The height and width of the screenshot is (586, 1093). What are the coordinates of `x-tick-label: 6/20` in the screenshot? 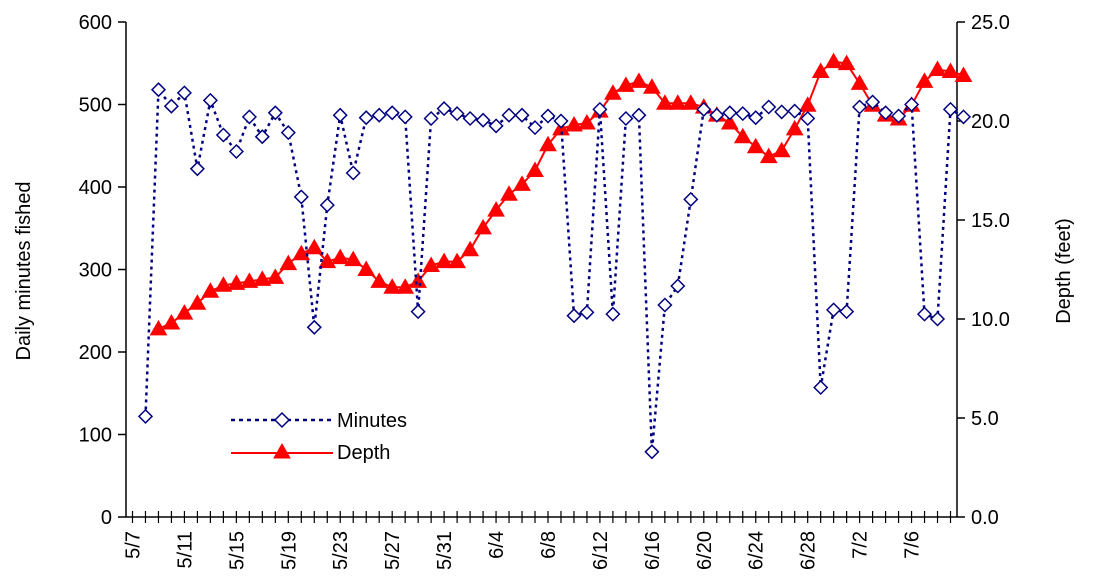 It's located at (705, 550).